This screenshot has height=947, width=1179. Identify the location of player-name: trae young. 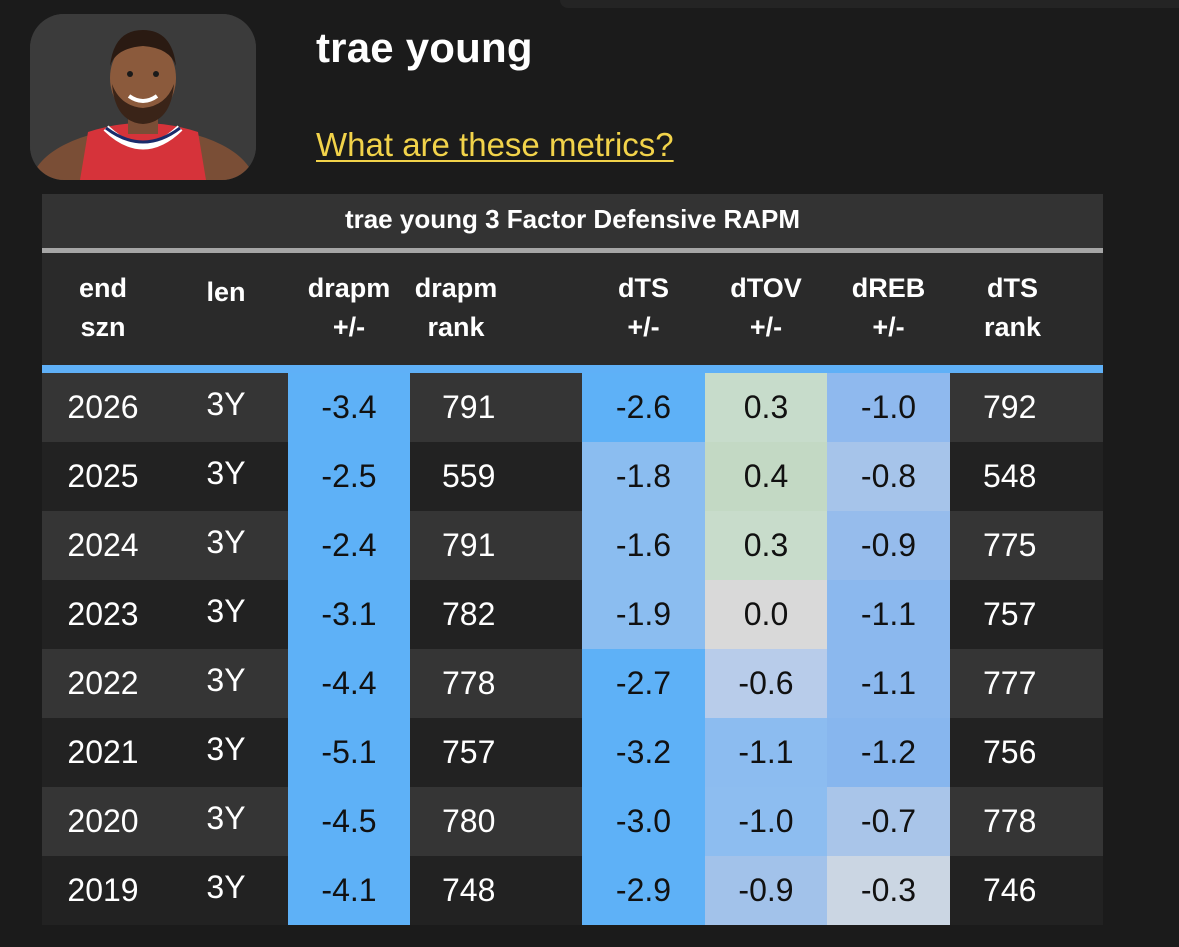
(424, 47).